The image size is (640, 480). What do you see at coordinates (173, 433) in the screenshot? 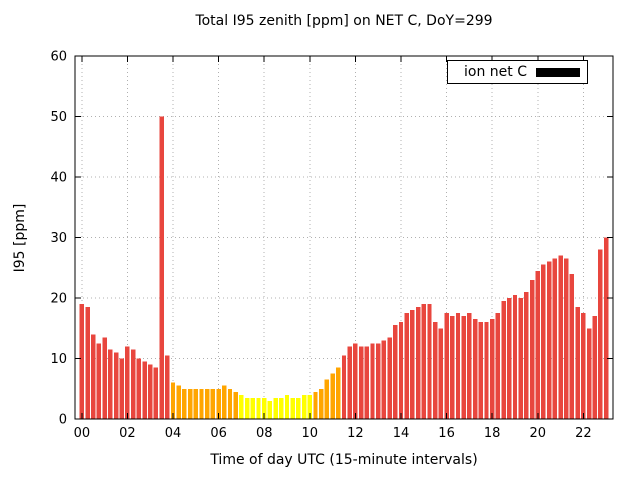
I see `x-tick-label: 04` at bounding box center [173, 433].